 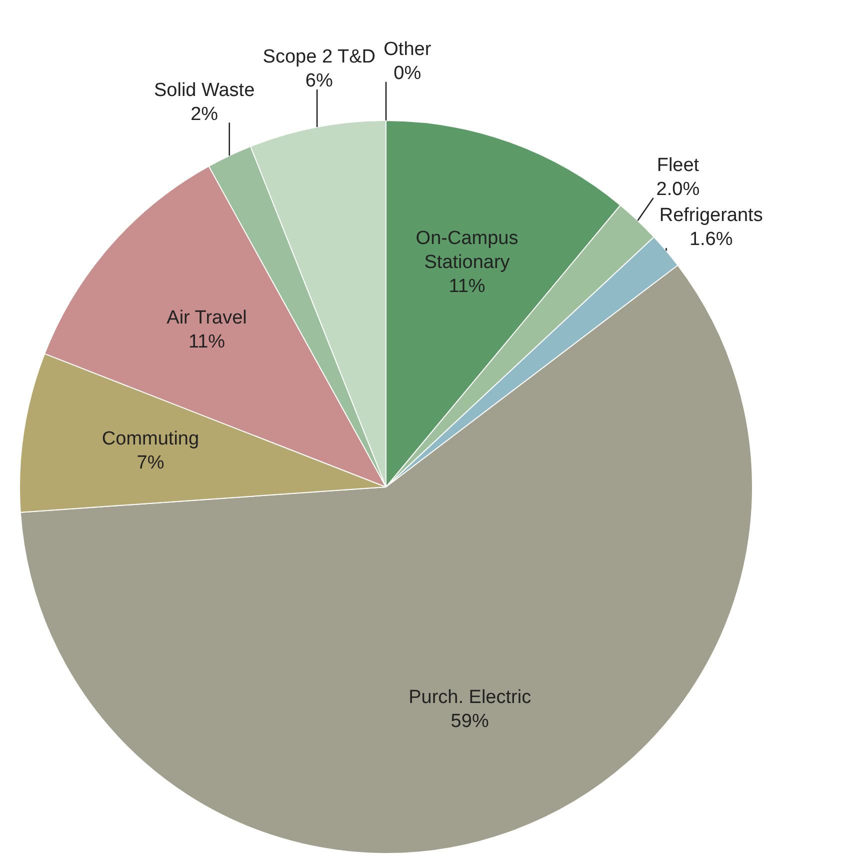 What do you see at coordinates (711, 239) in the screenshot?
I see `data-label: 1.6%` at bounding box center [711, 239].